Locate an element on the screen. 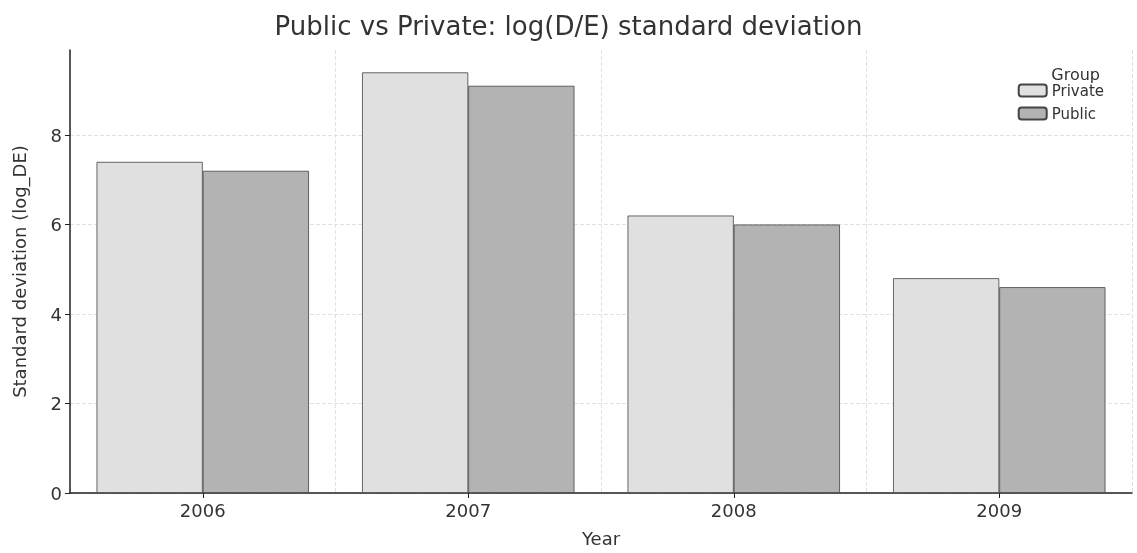 This screenshot has width=1137, height=553. legend-label: Public is located at coordinates (1074, 113).